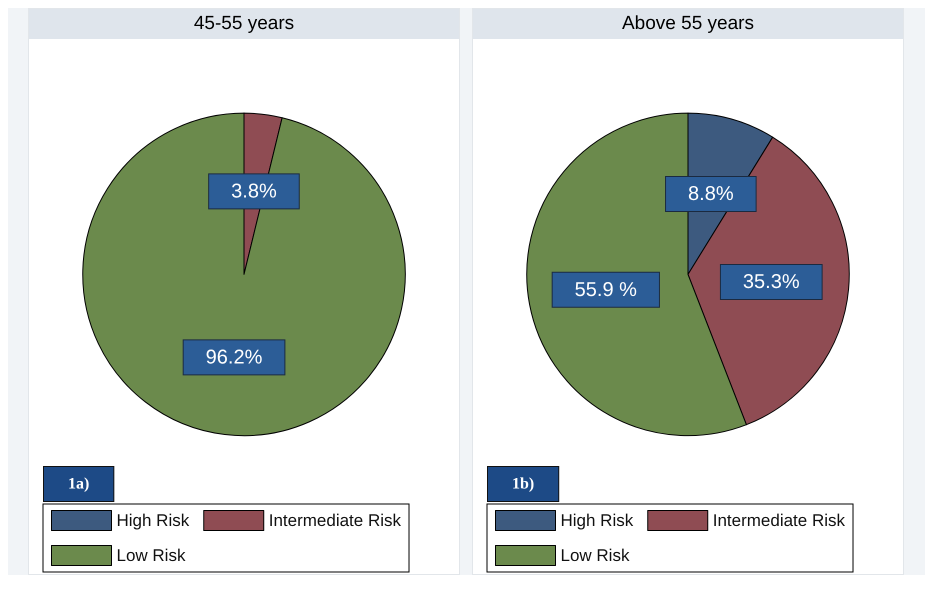 The width and height of the screenshot is (933, 590). What do you see at coordinates (234, 357) in the screenshot?
I see `data-label: 96.2%` at bounding box center [234, 357].